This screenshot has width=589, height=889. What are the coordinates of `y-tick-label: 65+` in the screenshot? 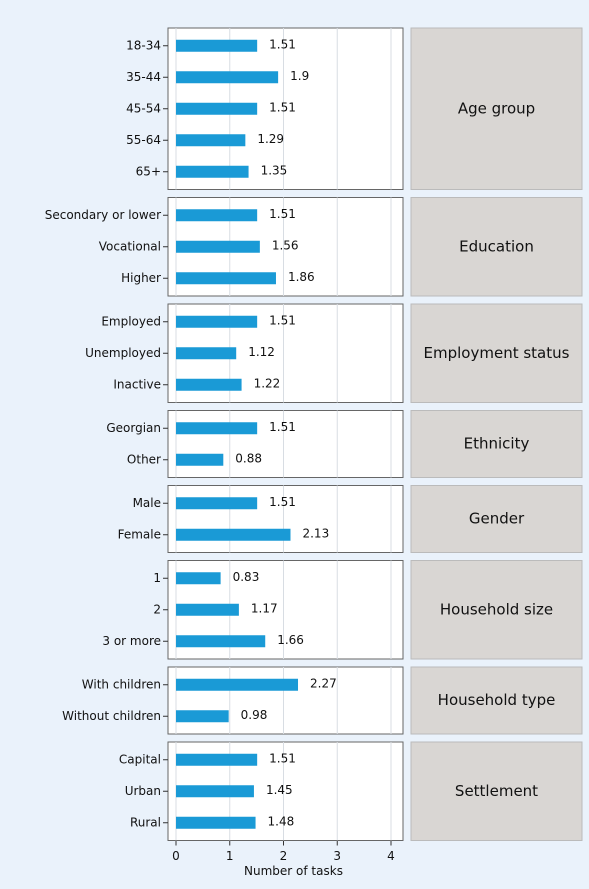 It's located at (148, 171).